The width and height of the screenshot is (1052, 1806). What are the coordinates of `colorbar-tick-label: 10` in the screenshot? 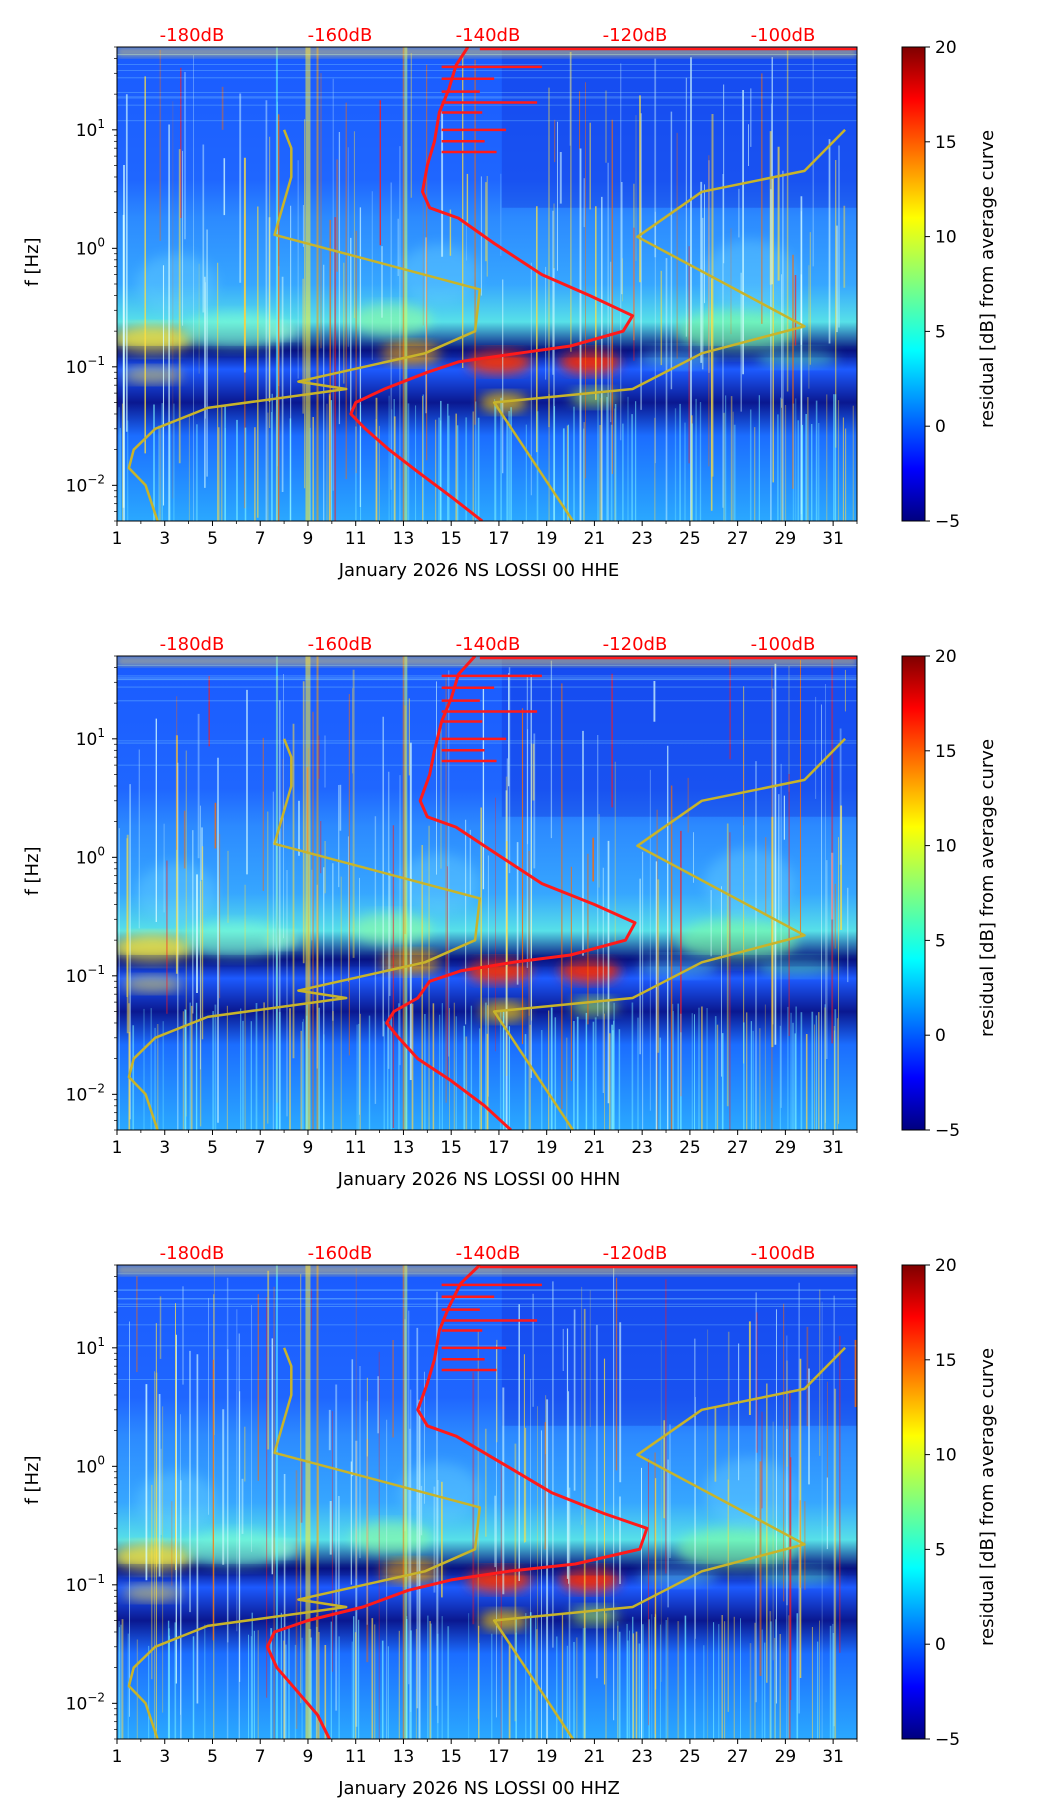 It's located at (946, 1456).